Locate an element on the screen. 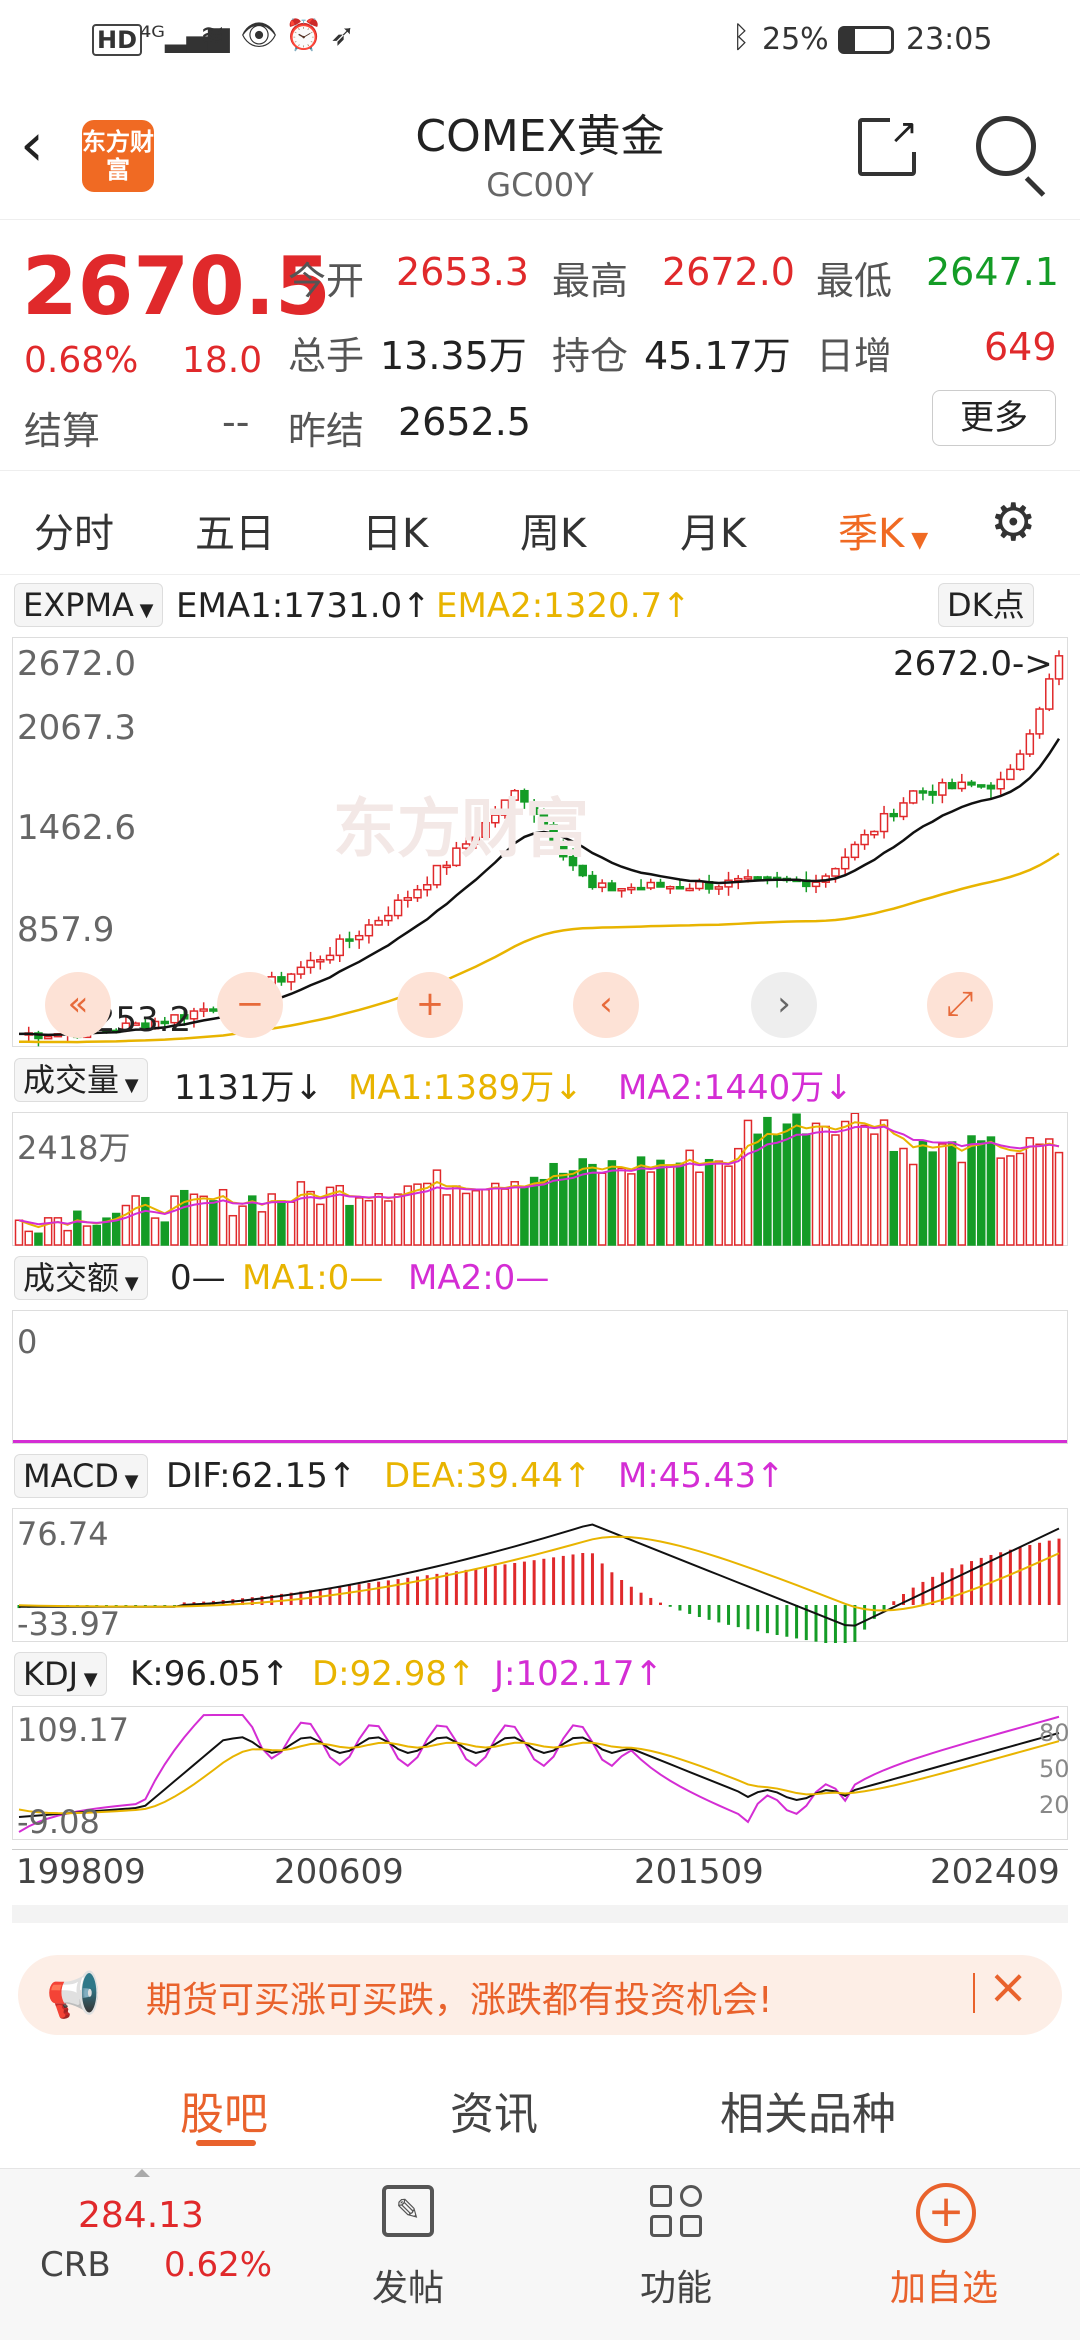 This screenshot has height=2340, width=1080. scroll-left-fast-icon: « is located at coordinates (78, 1005).